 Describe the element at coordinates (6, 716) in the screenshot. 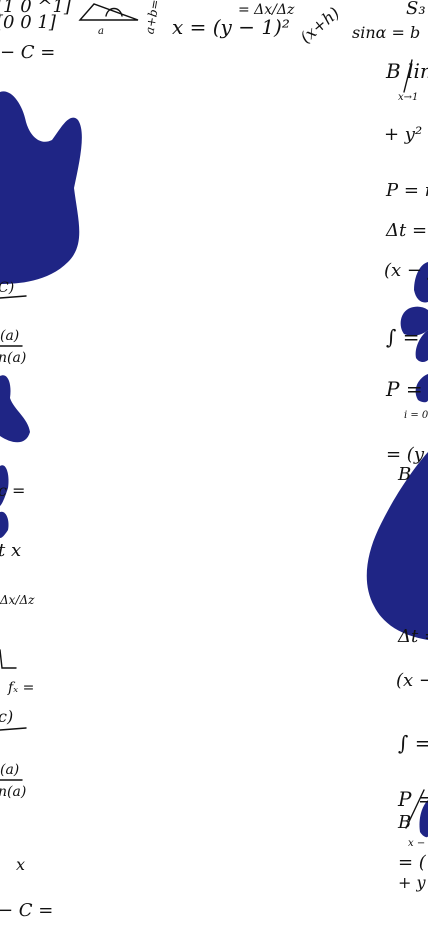

I see `formula-c-paren: c)` at that location.